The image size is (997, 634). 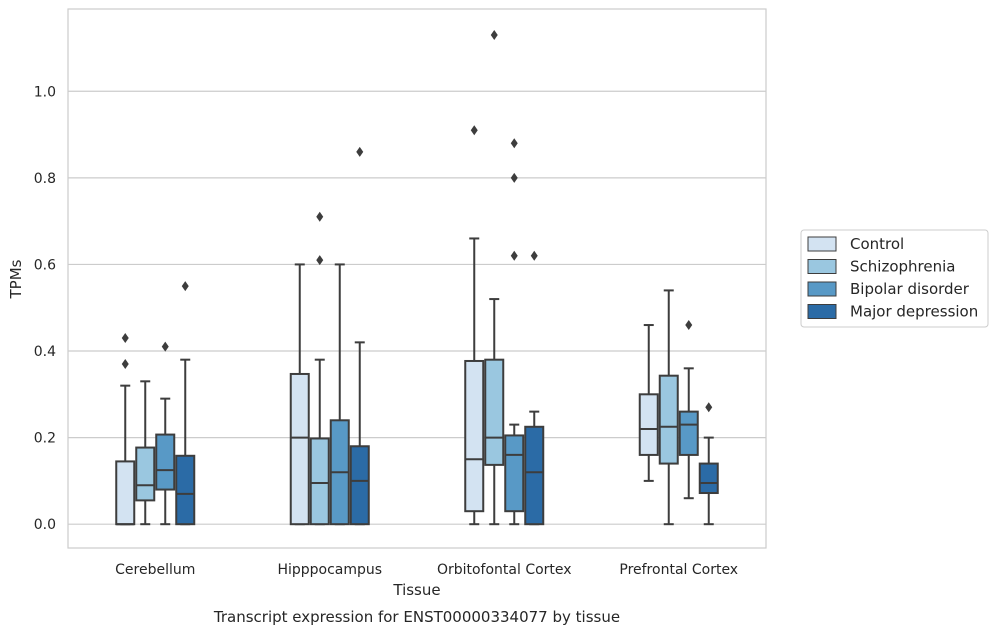 I want to click on y-axis-ticks: 0.0 0.2 0.4 0.6 0.8 1.0, so click(x=45, y=308).